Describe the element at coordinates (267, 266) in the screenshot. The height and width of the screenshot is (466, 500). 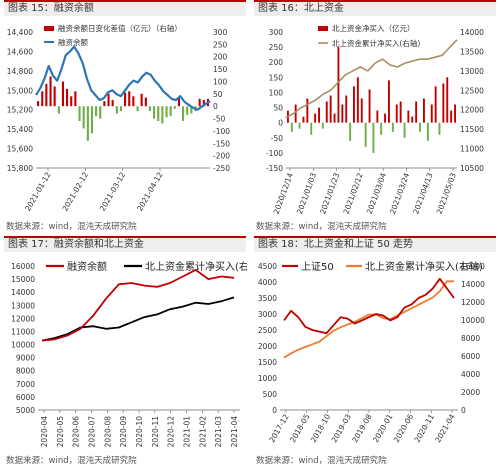
I see `c4-left-axis-tick-label: 4500` at that location.